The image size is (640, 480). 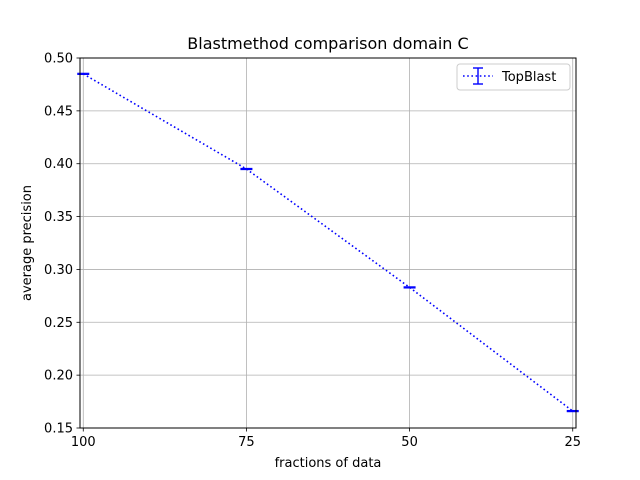 I want to click on y-tick-label: 0.40, so click(x=58, y=164).